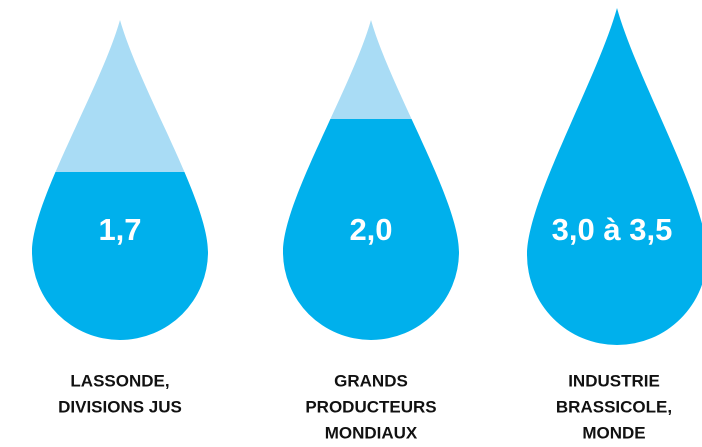 The height and width of the screenshot is (447, 702). Describe the element at coordinates (119, 380) in the screenshot. I see `drop-caption: LASSONDE,` at that location.